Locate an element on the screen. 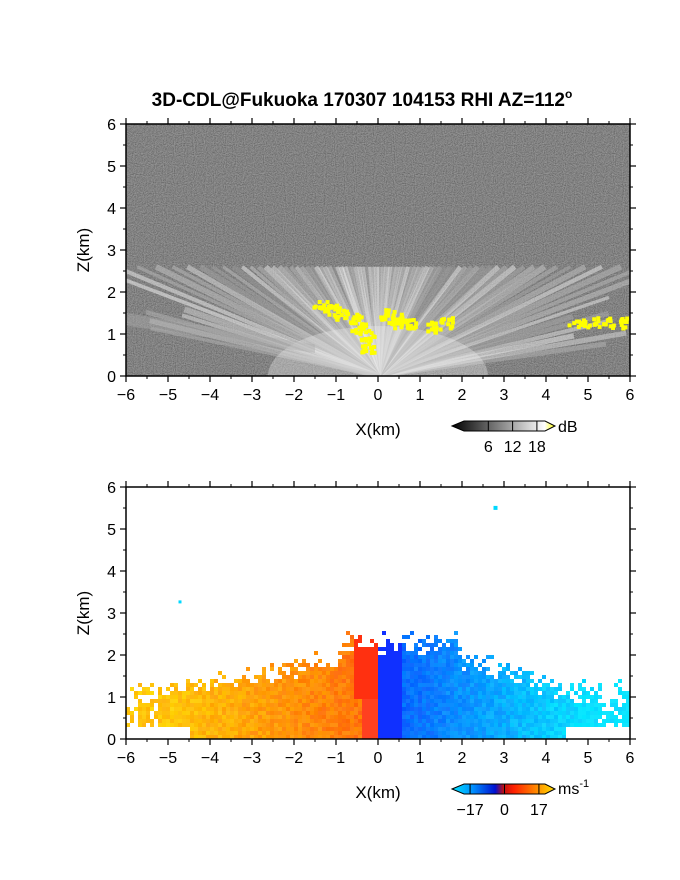 The width and height of the screenshot is (680, 880). intensity-echo-layer is located at coordinates (378, 320).